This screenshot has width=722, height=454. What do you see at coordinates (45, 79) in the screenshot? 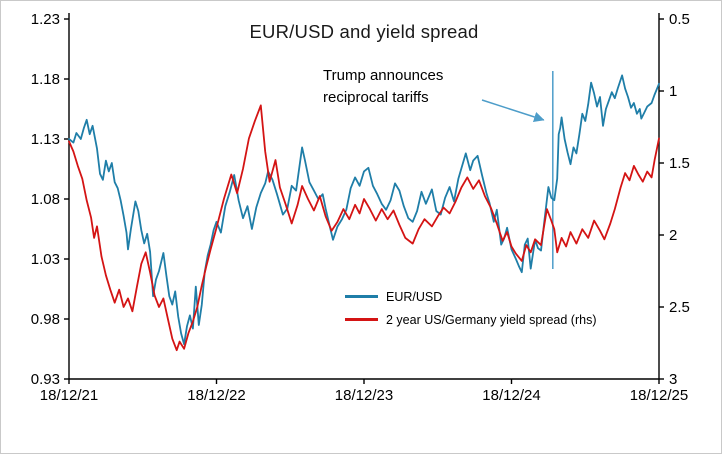
I see `svg-text: 1.18` at bounding box center [45, 79].